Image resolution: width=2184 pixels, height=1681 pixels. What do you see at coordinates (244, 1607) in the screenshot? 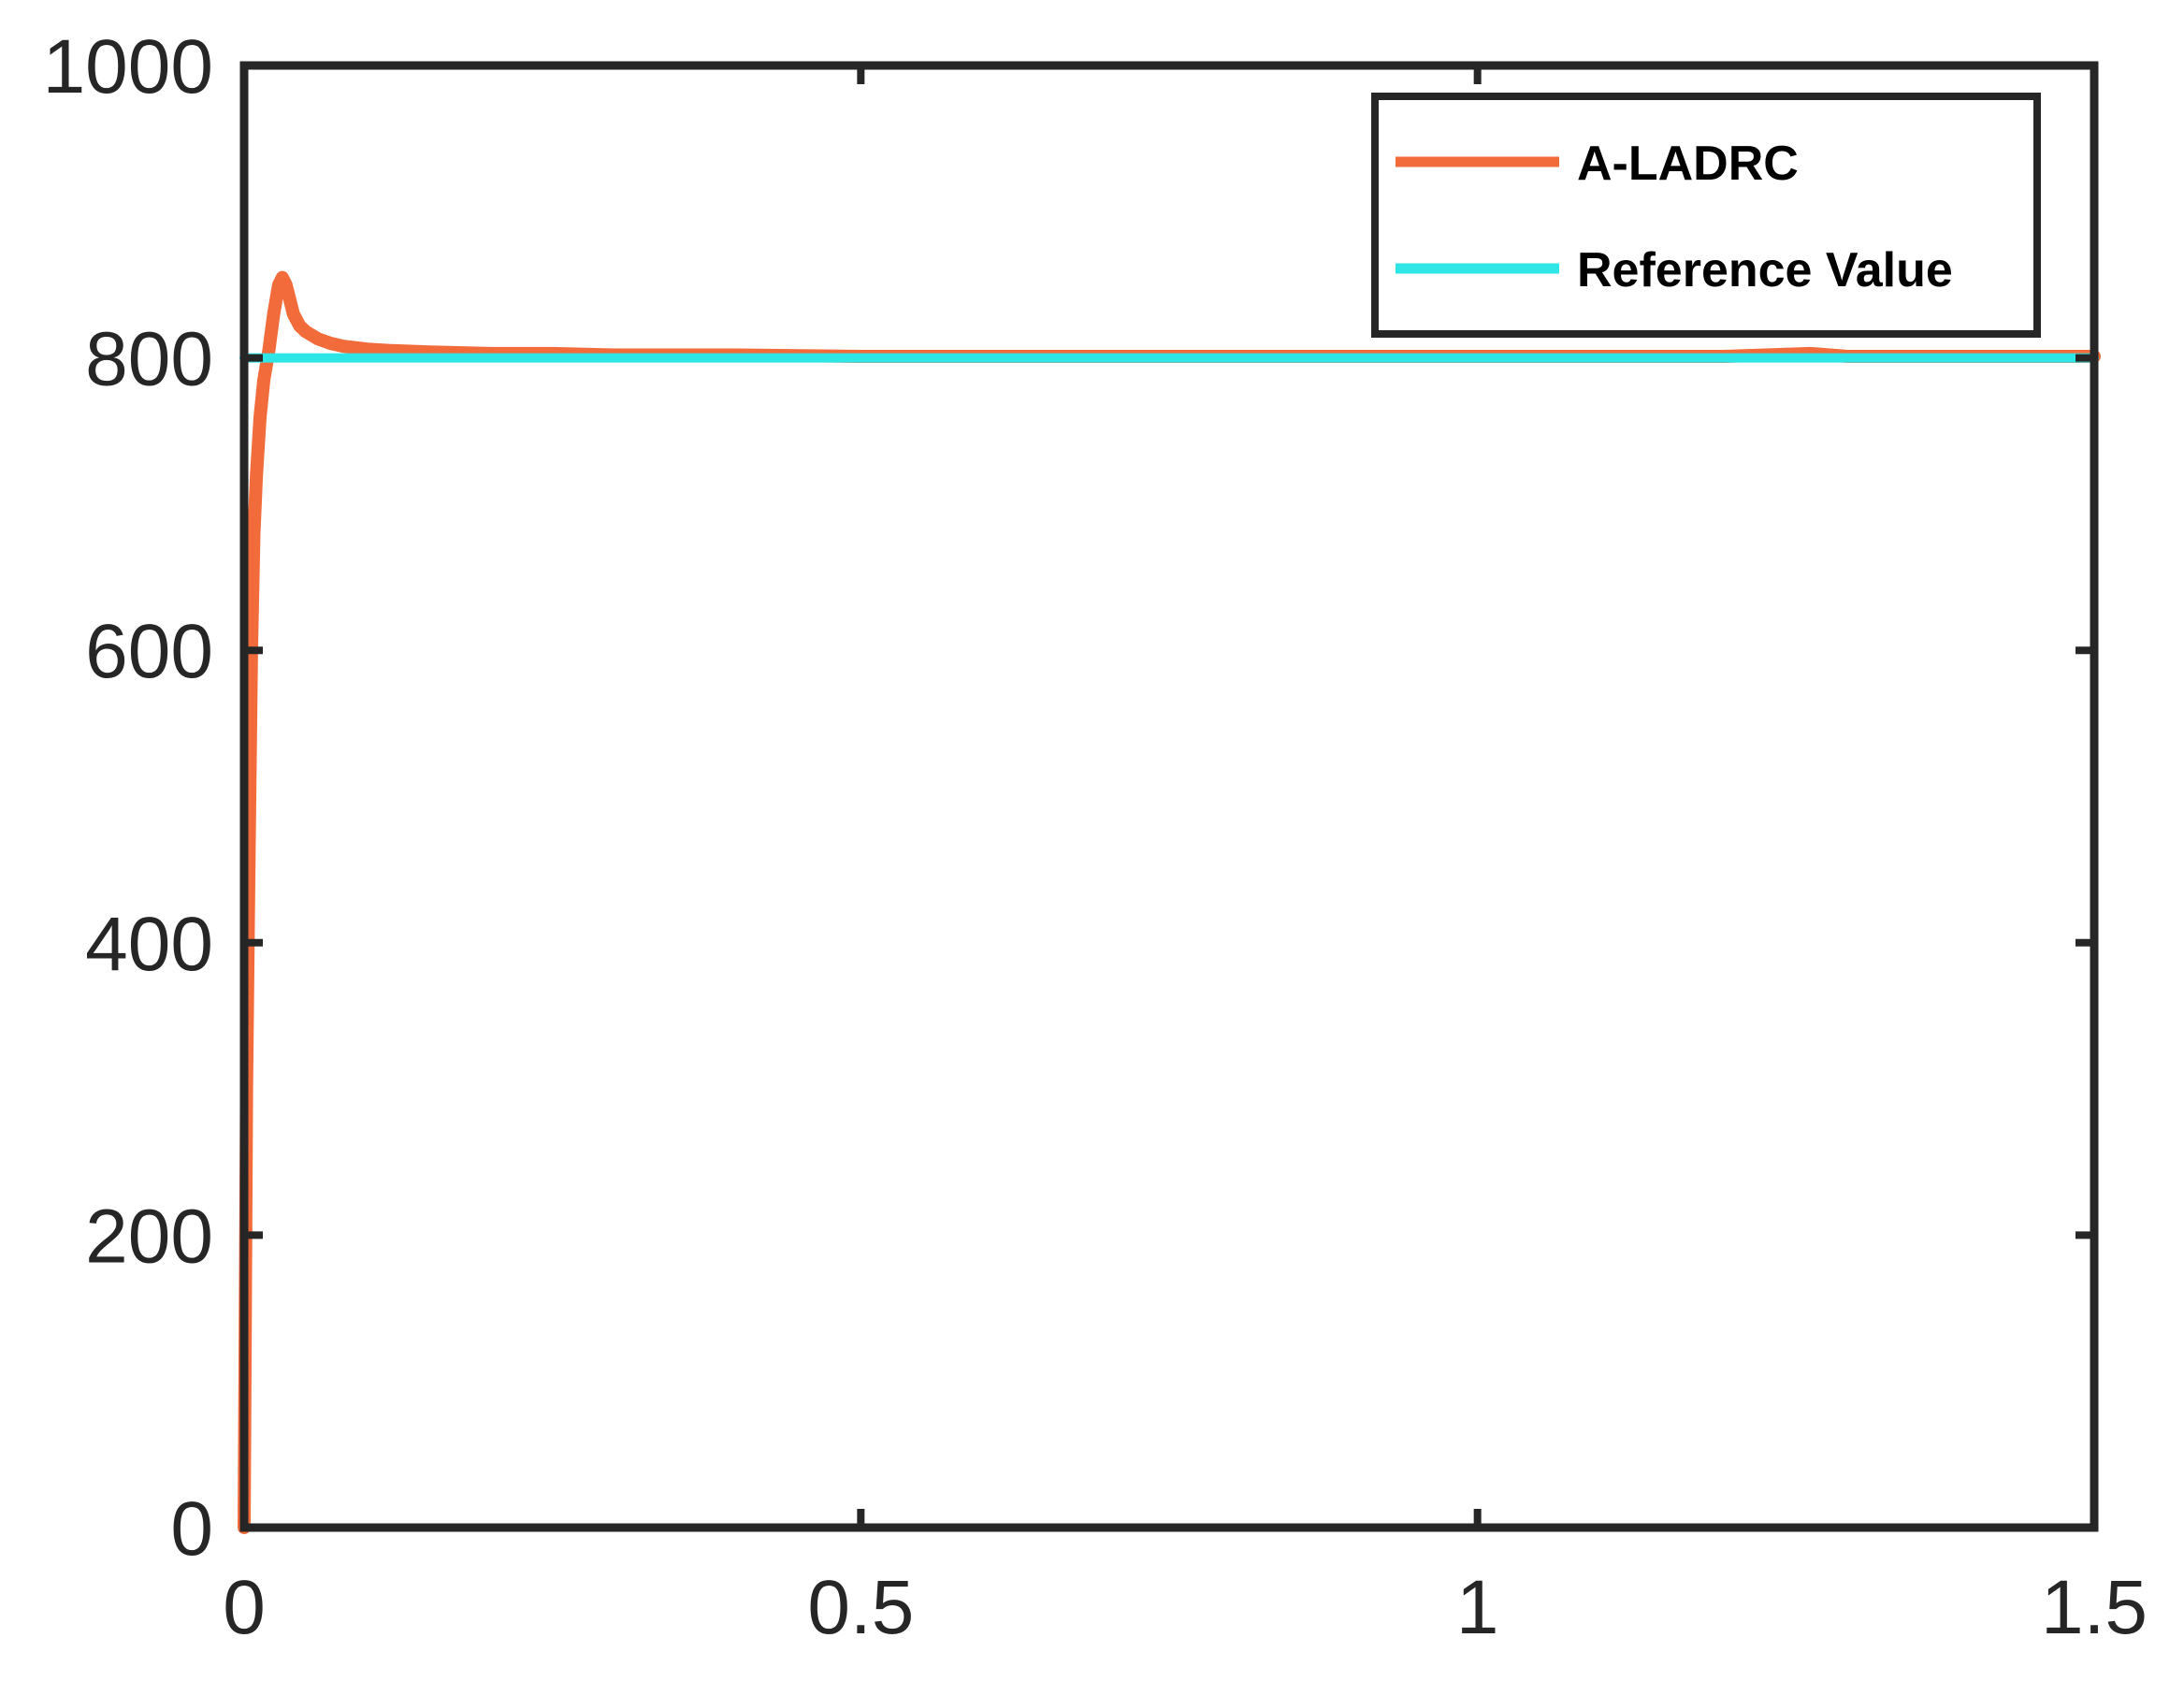
I see `x-tick-label: 0` at bounding box center [244, 1607].